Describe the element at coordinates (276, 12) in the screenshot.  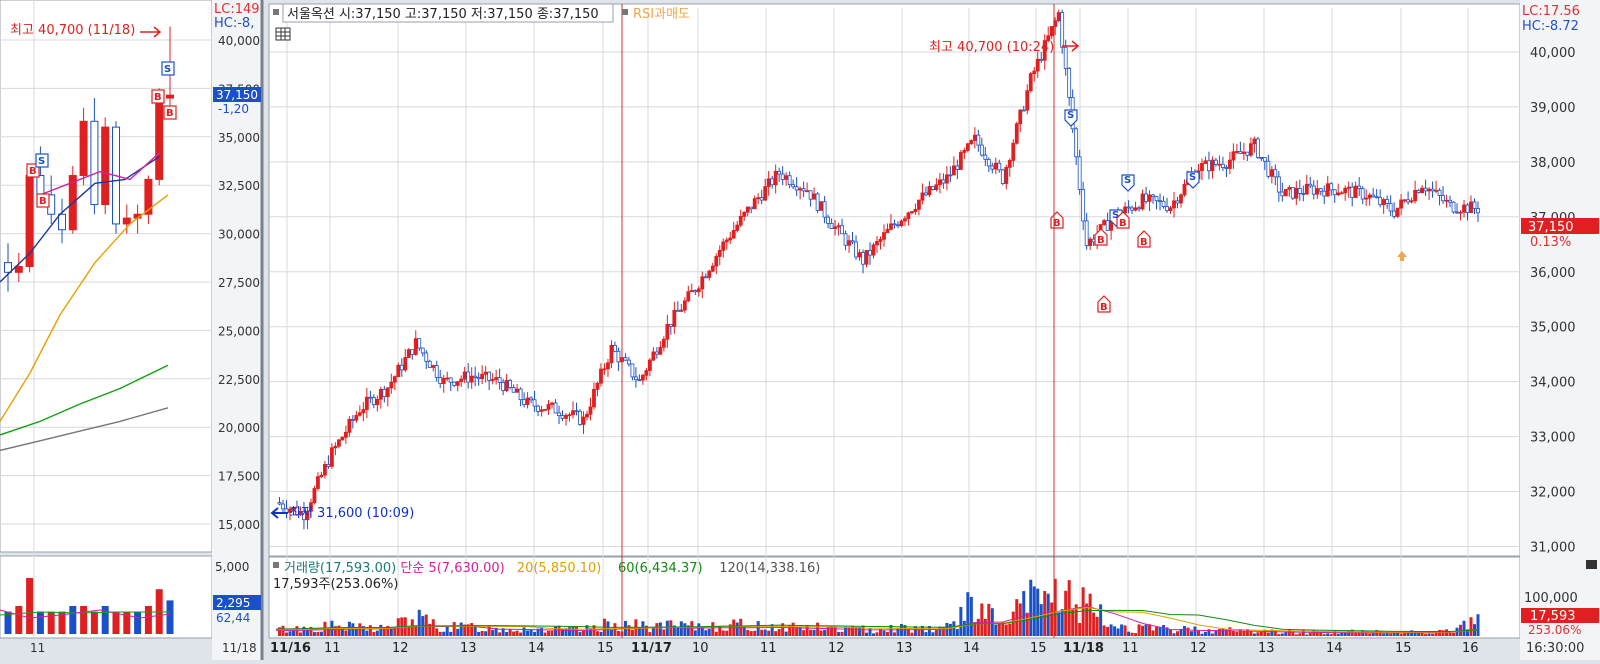
I see `info-bar-icon` at that location.